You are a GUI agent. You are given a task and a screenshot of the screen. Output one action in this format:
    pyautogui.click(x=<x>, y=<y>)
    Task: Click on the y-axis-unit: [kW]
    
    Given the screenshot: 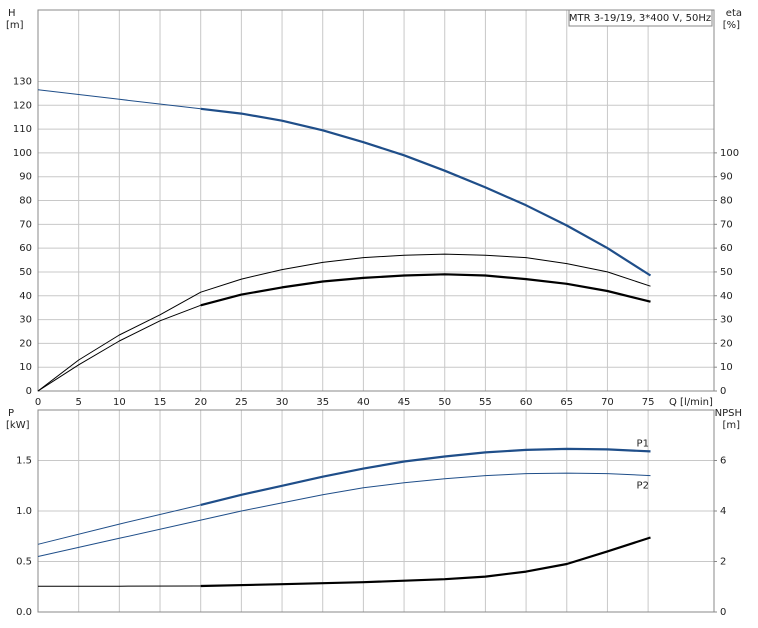 What is the action you would take?
    pyautogui.click(x=18, y=425)
    